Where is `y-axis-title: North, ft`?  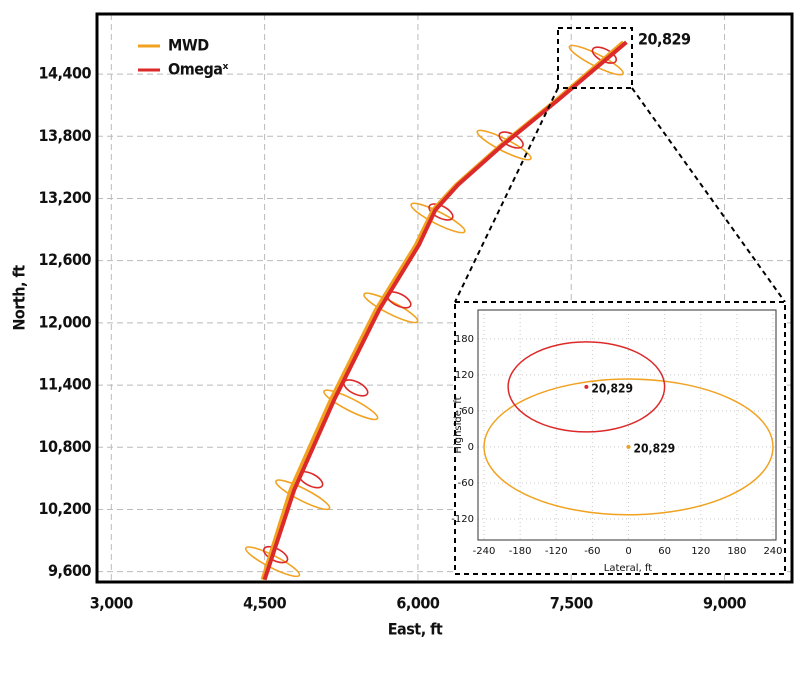 y-axis-title: North, ft is located at coordinates (19, 298).